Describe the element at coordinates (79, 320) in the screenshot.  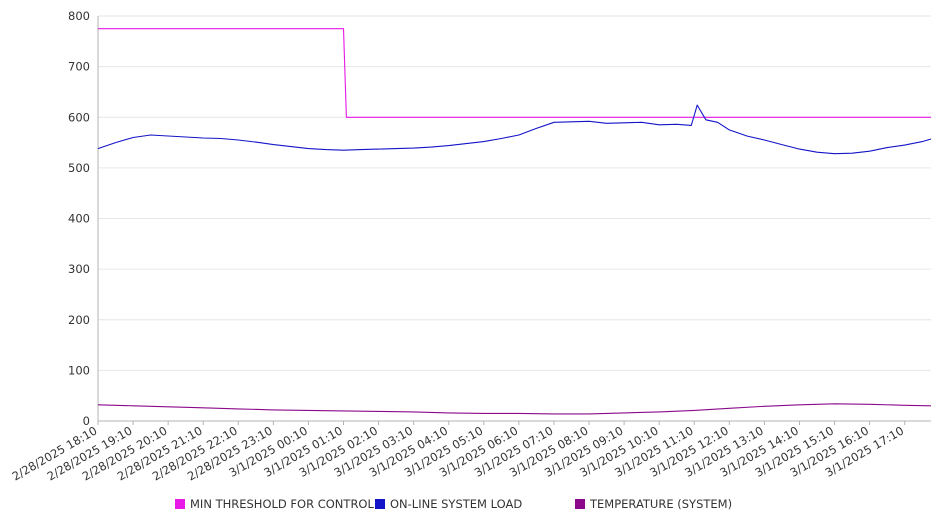
I see `y-tick-label: 200` at that location.